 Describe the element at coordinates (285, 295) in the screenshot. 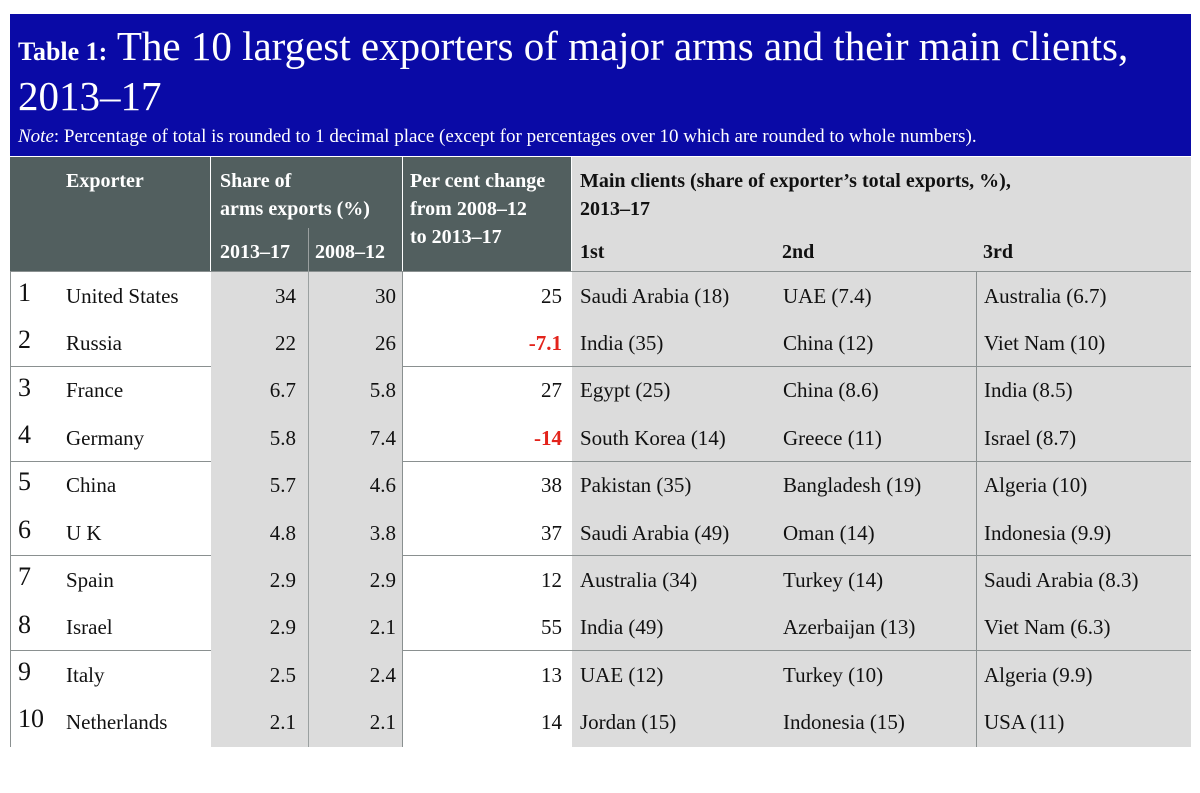

I see `share-recent-cell: 34` at that location.